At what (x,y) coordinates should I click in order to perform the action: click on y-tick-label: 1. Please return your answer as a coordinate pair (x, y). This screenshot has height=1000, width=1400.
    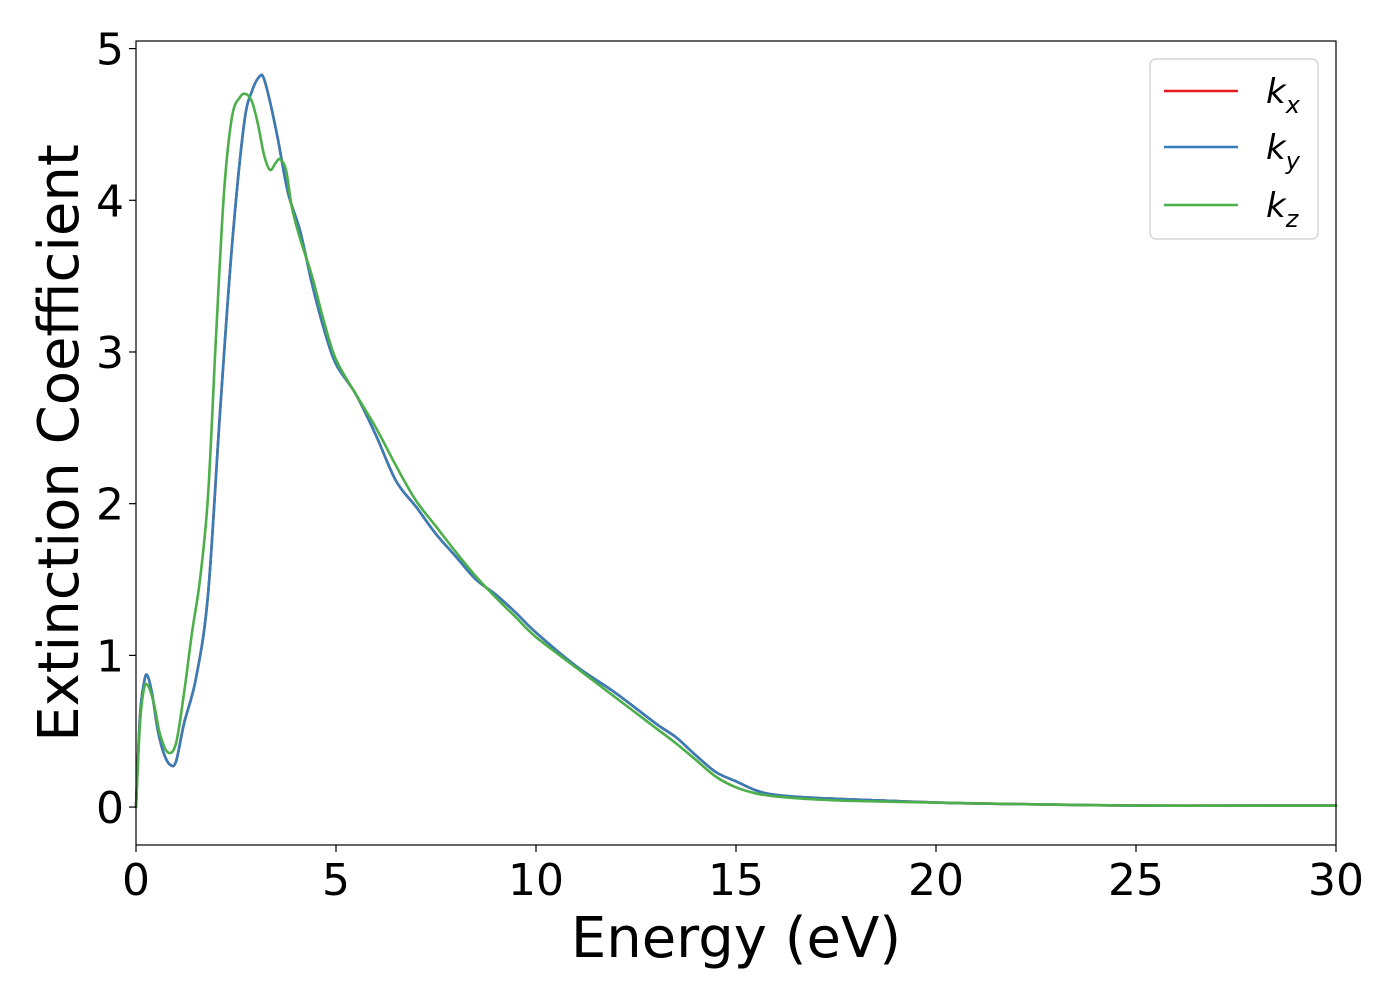
    Looking at the image, I should click on (110, 656).